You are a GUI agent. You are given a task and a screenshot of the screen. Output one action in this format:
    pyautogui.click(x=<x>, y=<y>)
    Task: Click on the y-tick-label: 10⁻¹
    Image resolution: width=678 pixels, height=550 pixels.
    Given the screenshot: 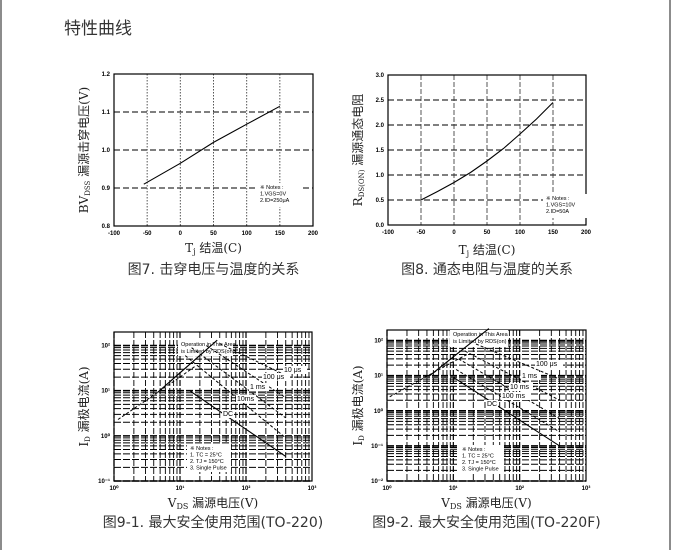 What is the action you would take?
    pyautogui.click(x=377, y=446)
    